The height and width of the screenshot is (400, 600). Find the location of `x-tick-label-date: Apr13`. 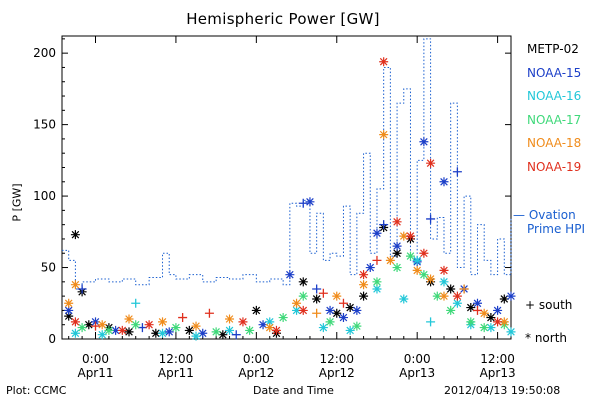

x-tick-label-date: Apr13 is located at coordinates (498, 373).